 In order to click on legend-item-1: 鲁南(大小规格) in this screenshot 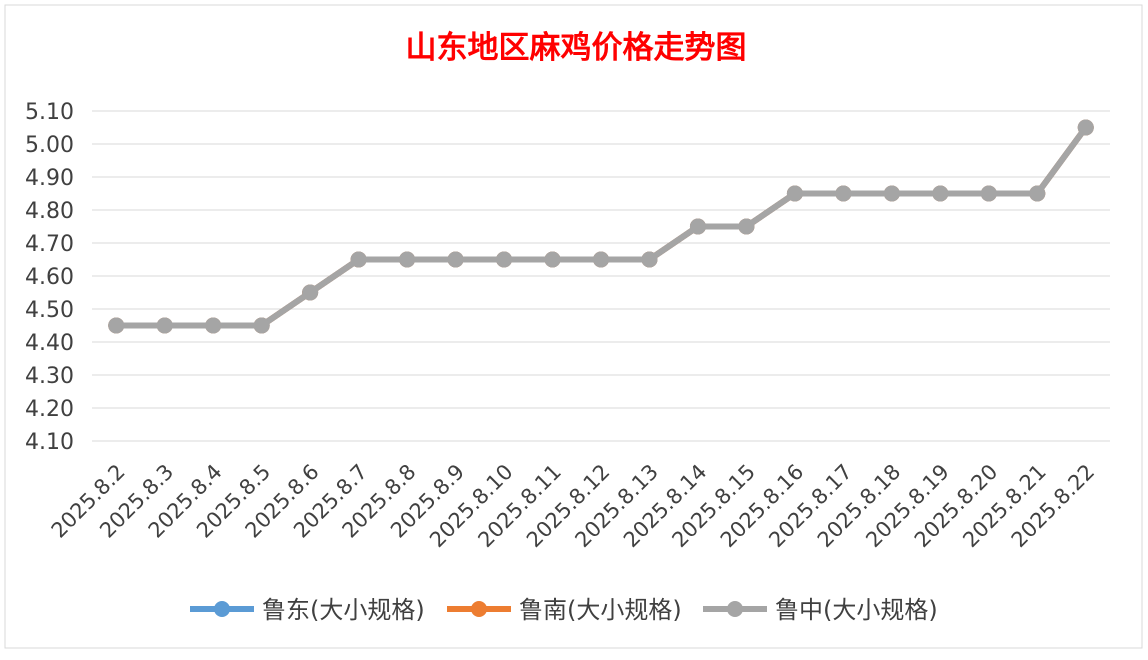, I will do `click(564, 610)`.